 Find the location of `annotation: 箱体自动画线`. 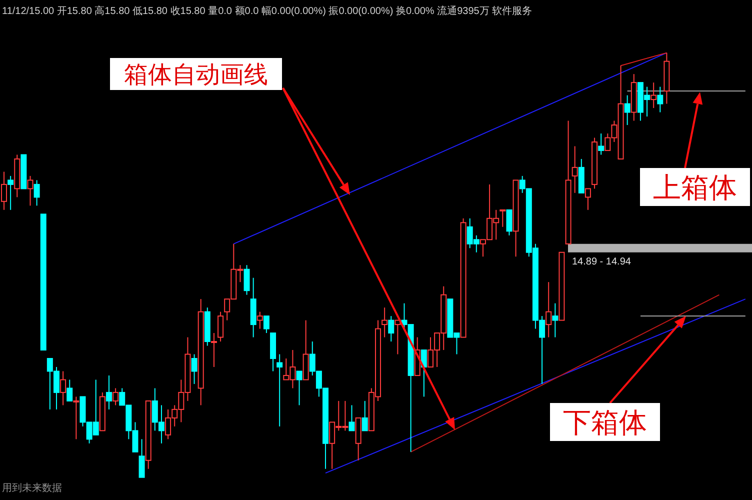

annotation: 箱体自动画线 is located at coordinates (196, 74).